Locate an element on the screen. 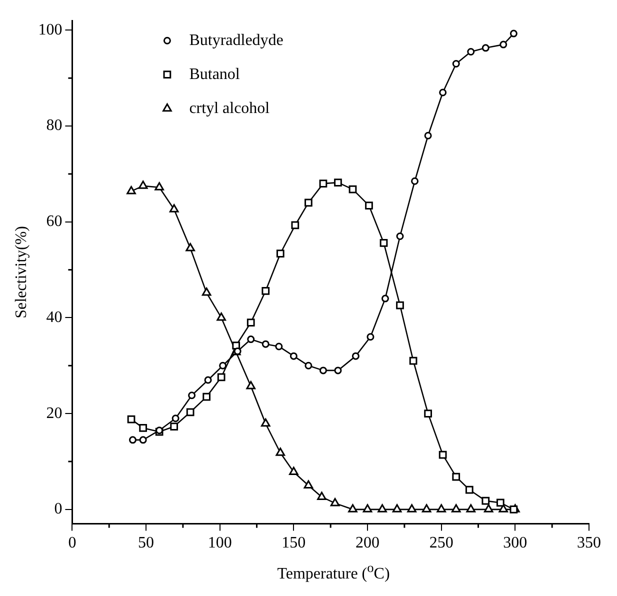 Image resolution: width=617 pixels, height=596 pixels. y-tick-label: 80 is located at coordinates (54, 125).